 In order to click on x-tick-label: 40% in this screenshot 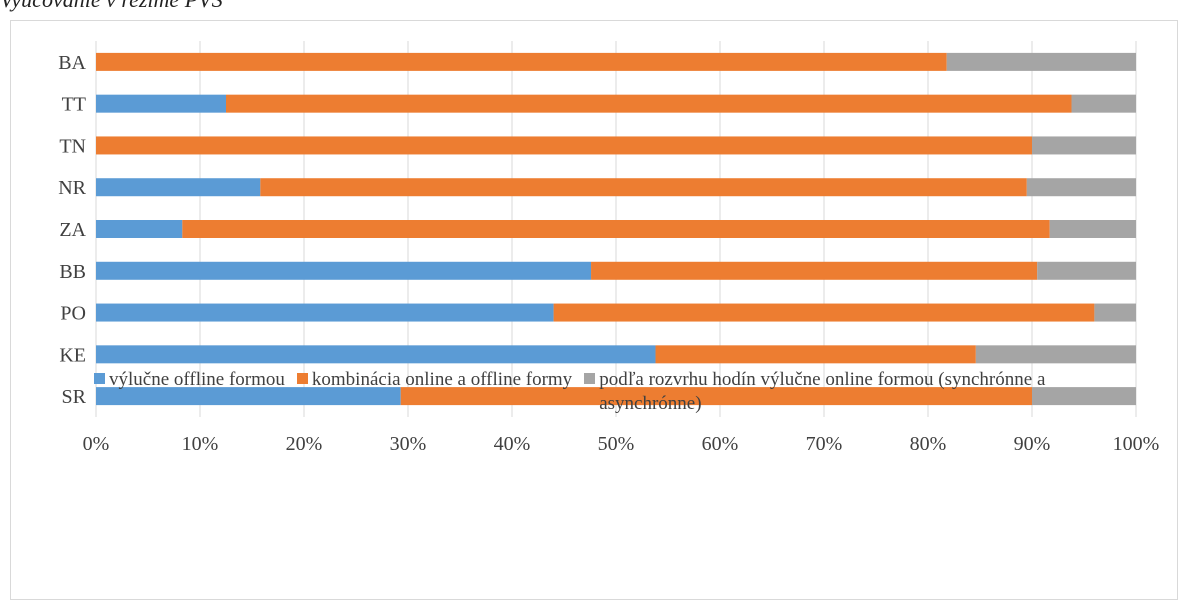, I will do `click(512, 444)`.